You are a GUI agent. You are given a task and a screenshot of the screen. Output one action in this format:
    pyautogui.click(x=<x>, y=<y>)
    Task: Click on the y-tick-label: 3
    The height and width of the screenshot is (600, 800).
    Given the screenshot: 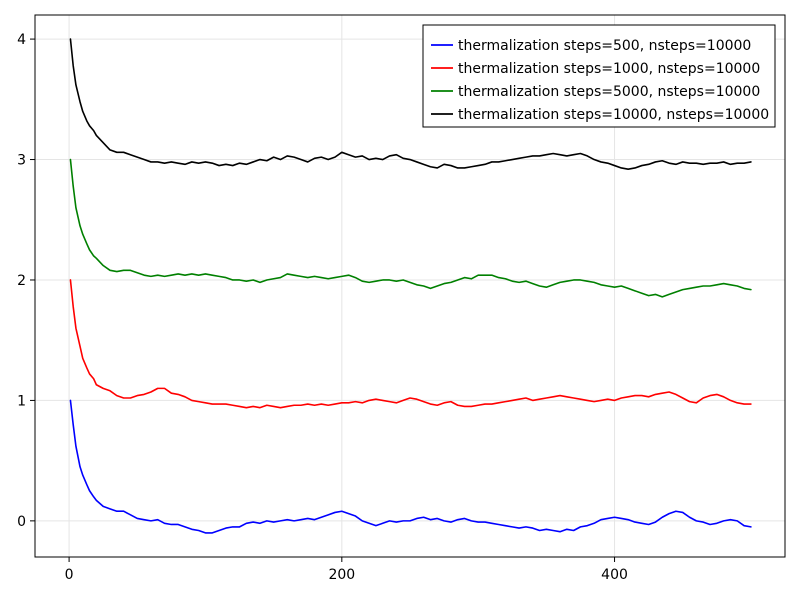 What is the action you would take?
    pyautogui.click(x=21, y=161)
    